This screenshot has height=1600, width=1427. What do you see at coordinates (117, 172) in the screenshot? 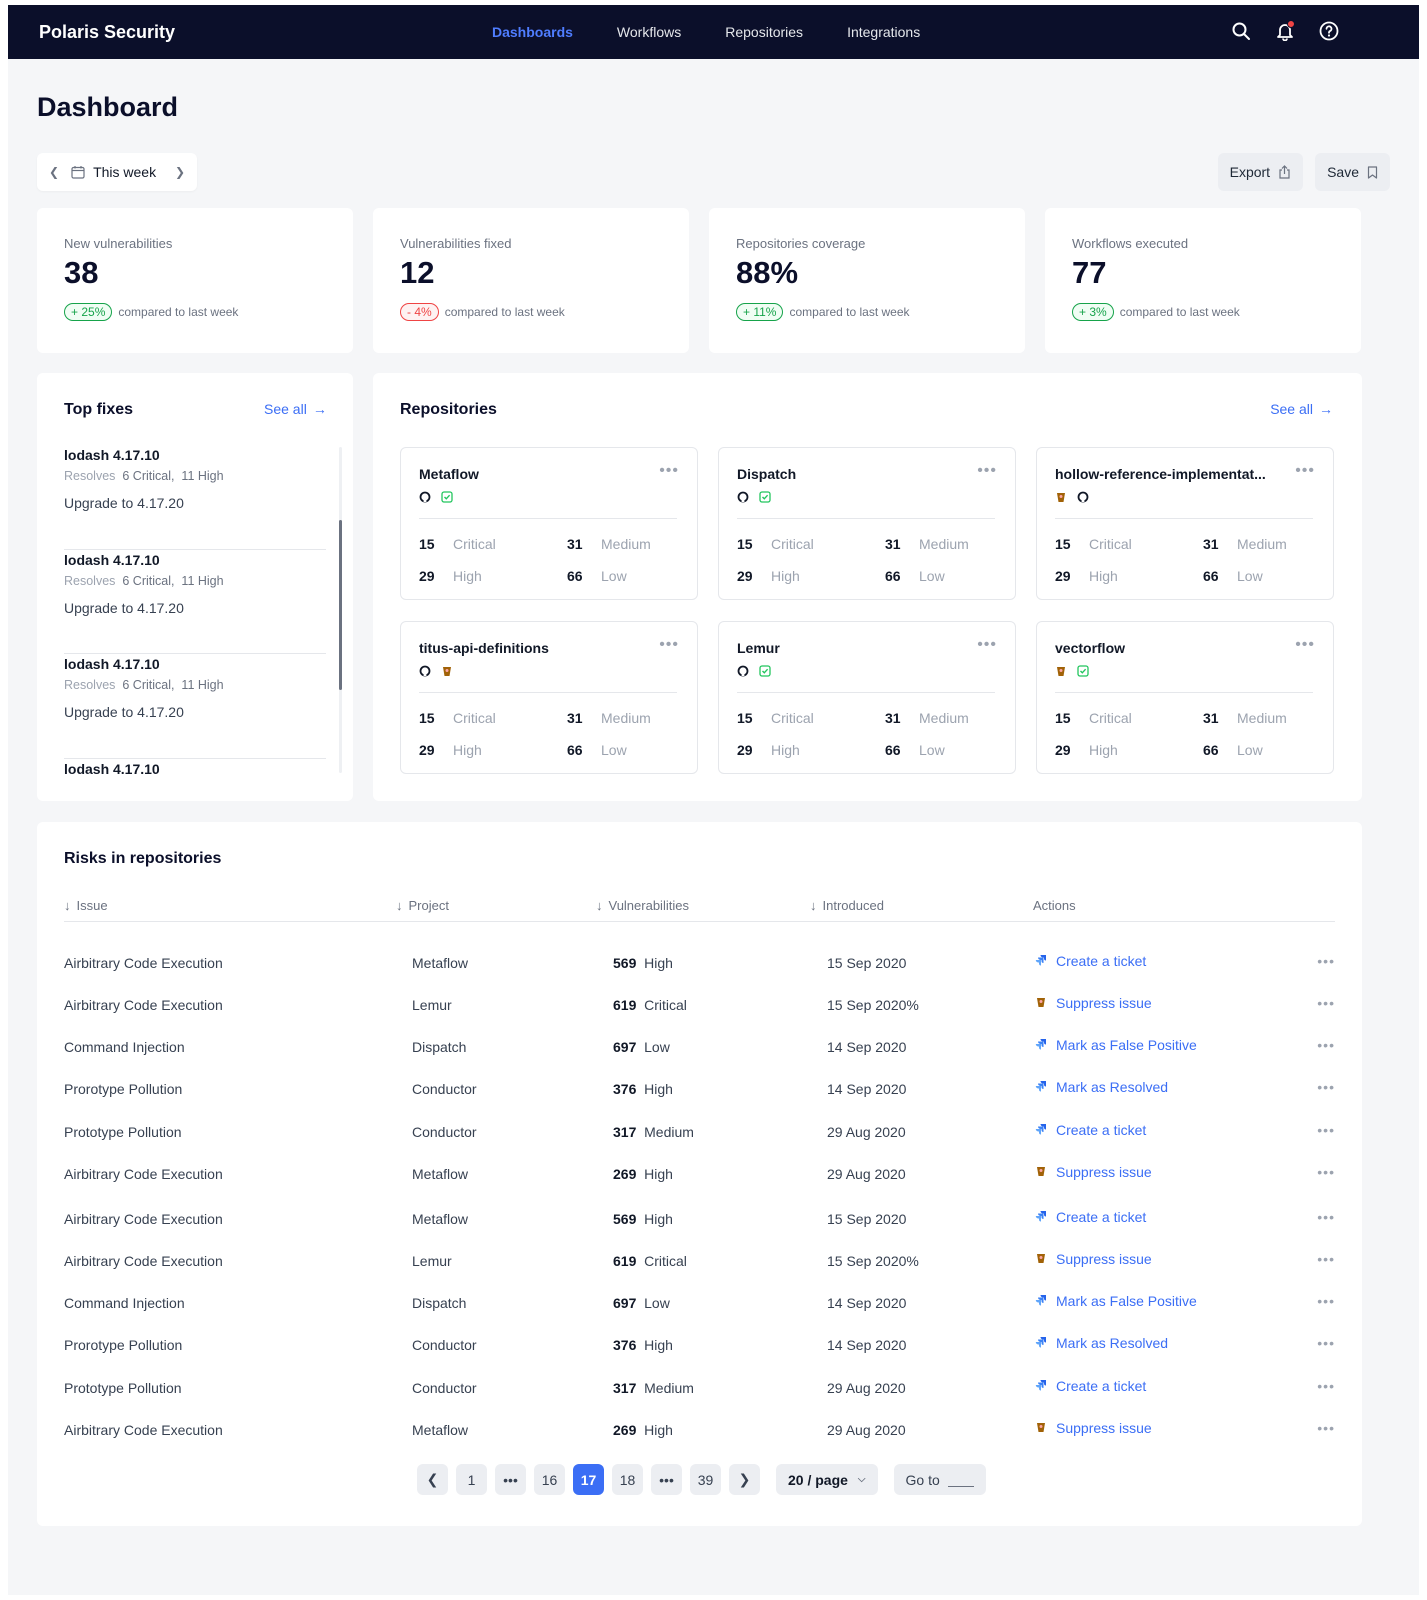
I see `week-selector: This week` at bounding box center [117, 172].